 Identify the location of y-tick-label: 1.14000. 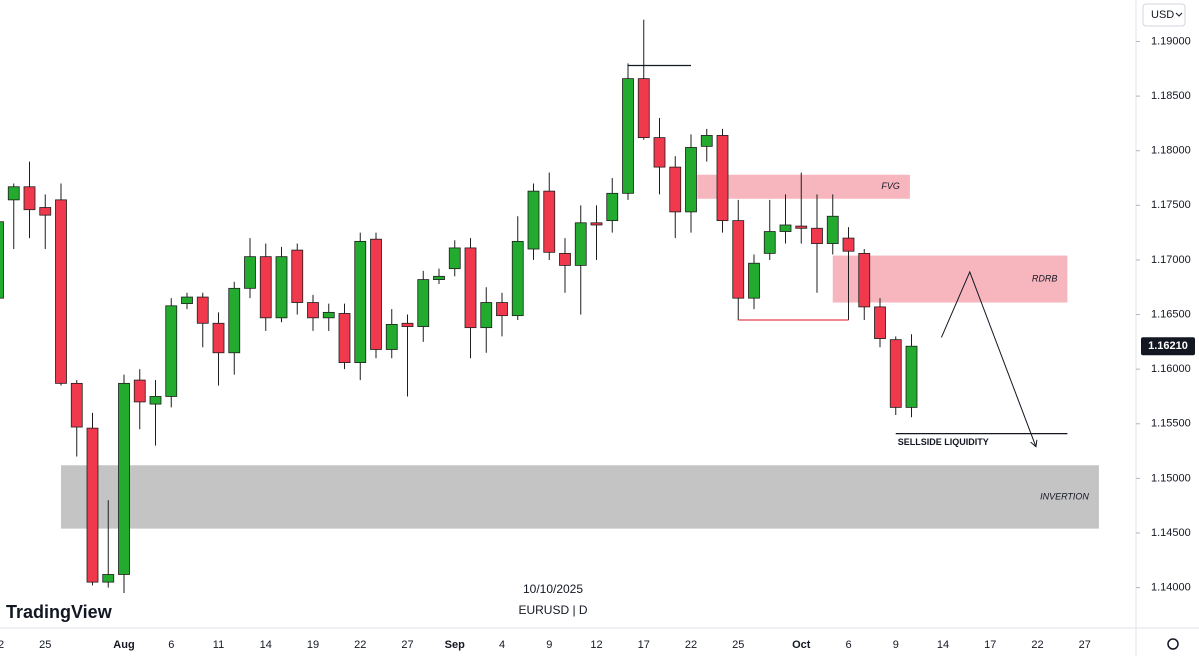
(1171, 587).